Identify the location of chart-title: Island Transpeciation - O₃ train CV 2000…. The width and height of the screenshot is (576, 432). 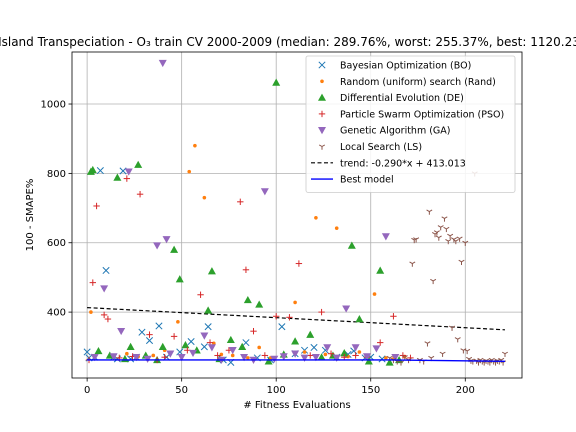
(288, 42).